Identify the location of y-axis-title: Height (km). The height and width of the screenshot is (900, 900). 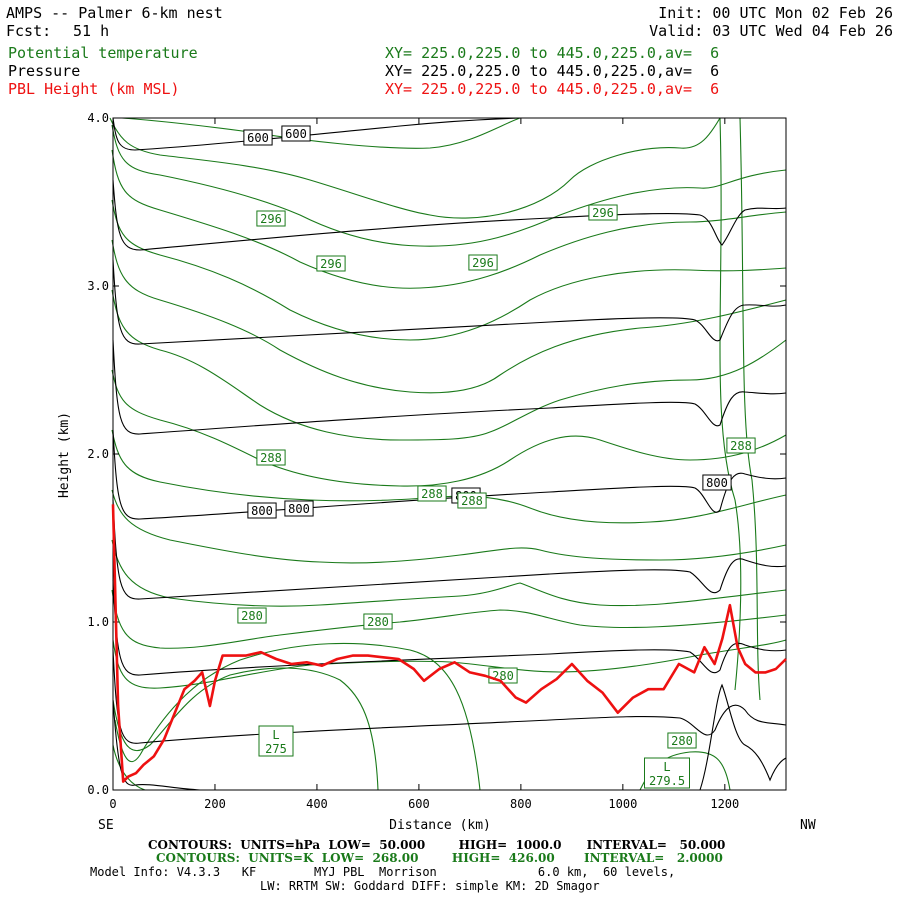
(64, 455).